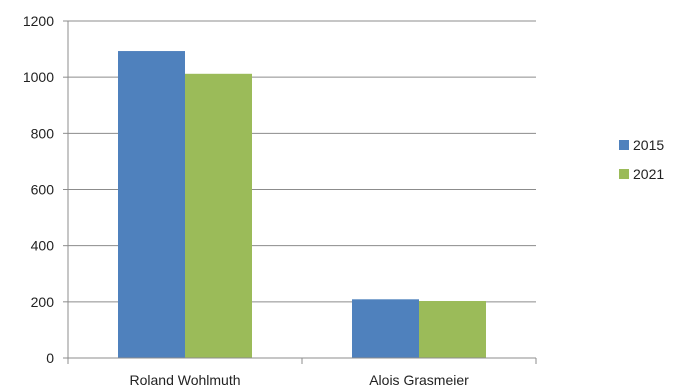  I want to click on legend-label: 2015, so click(648, 145).